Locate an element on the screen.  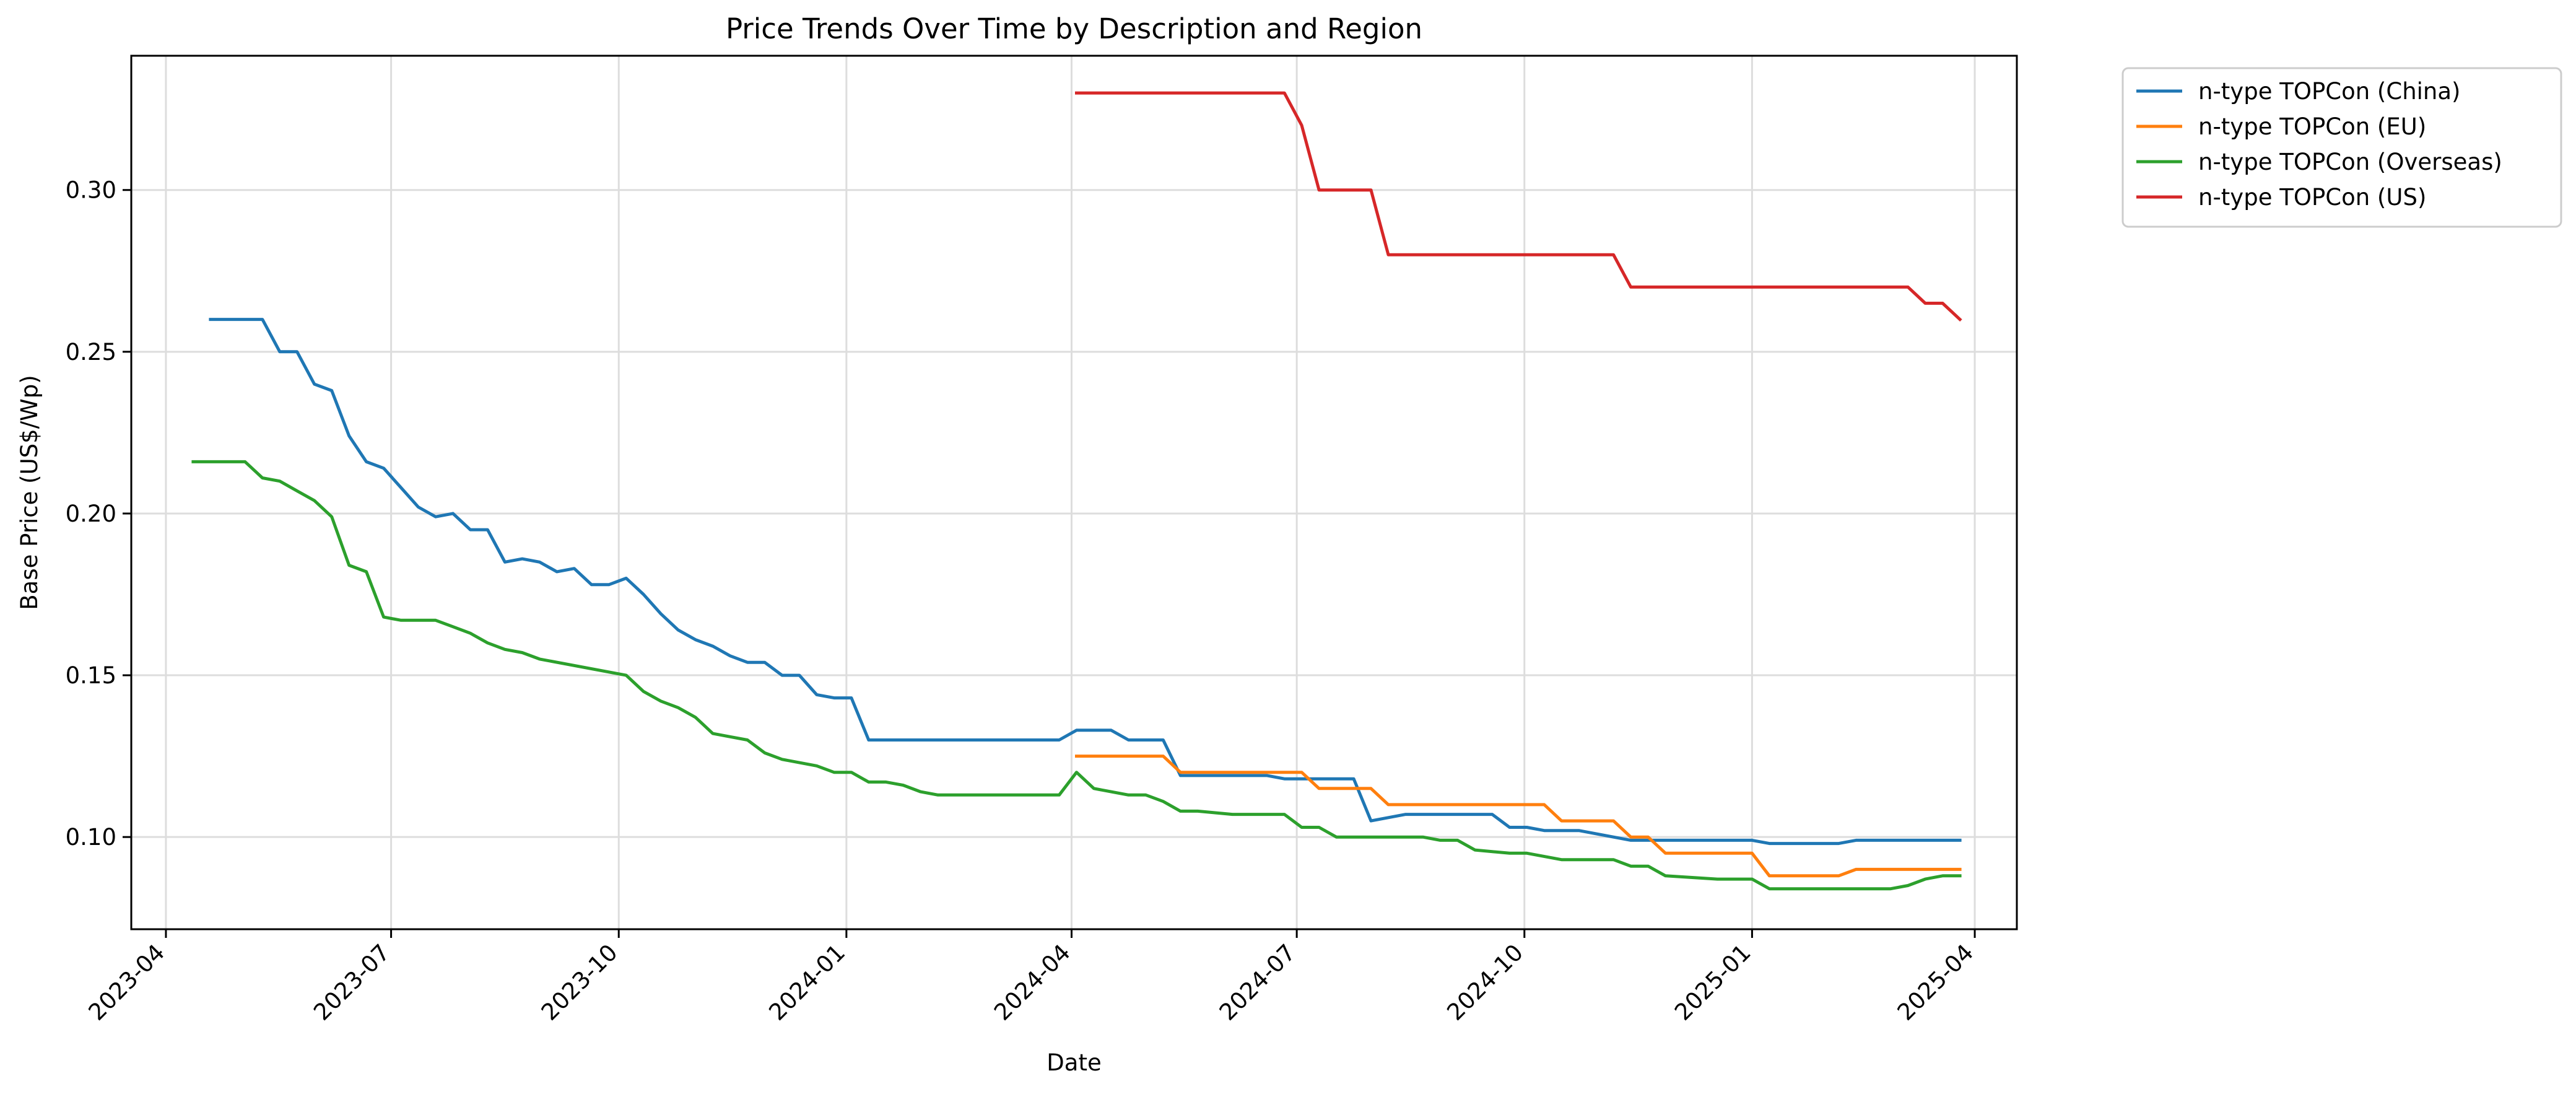
y-axis-label: Base Price (US$/Wp) is located at coordinates (29, 492).